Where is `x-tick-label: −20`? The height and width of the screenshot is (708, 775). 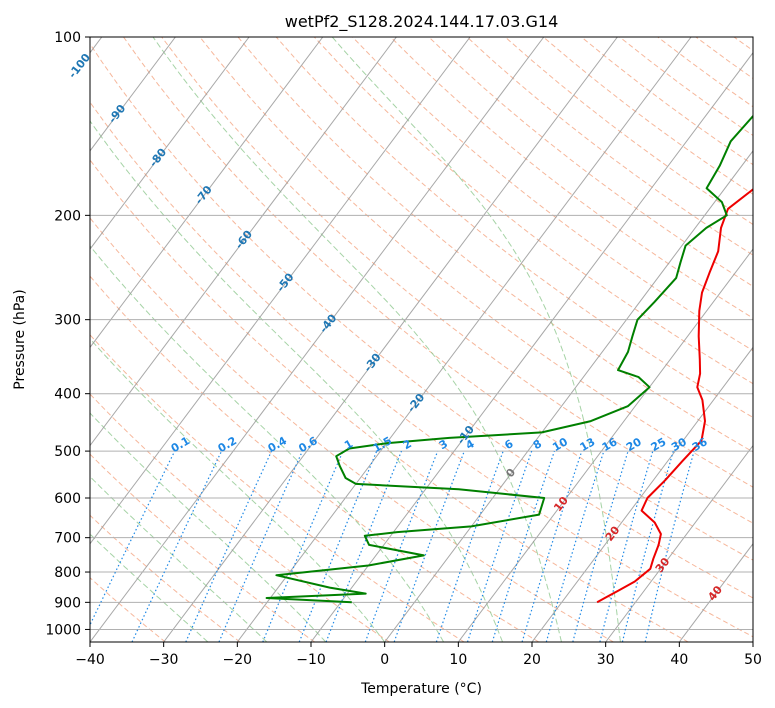
x-tick-label: −20 is located at coordinates (238, 660).